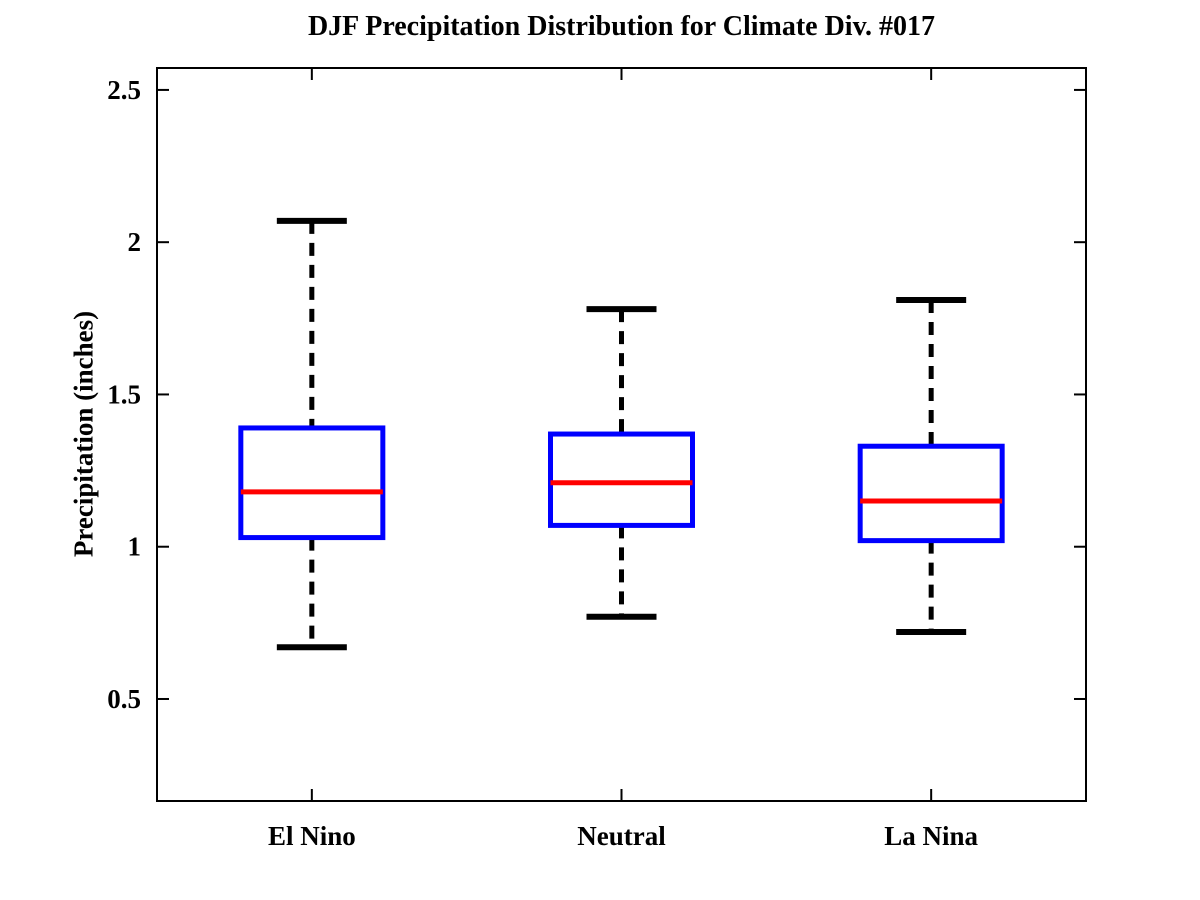 The image size is (1200, 900). What do you see at coordinates (135, 547) in the screenshot?
I see `y-tick-label: 1` at bounding box center [135, 547].